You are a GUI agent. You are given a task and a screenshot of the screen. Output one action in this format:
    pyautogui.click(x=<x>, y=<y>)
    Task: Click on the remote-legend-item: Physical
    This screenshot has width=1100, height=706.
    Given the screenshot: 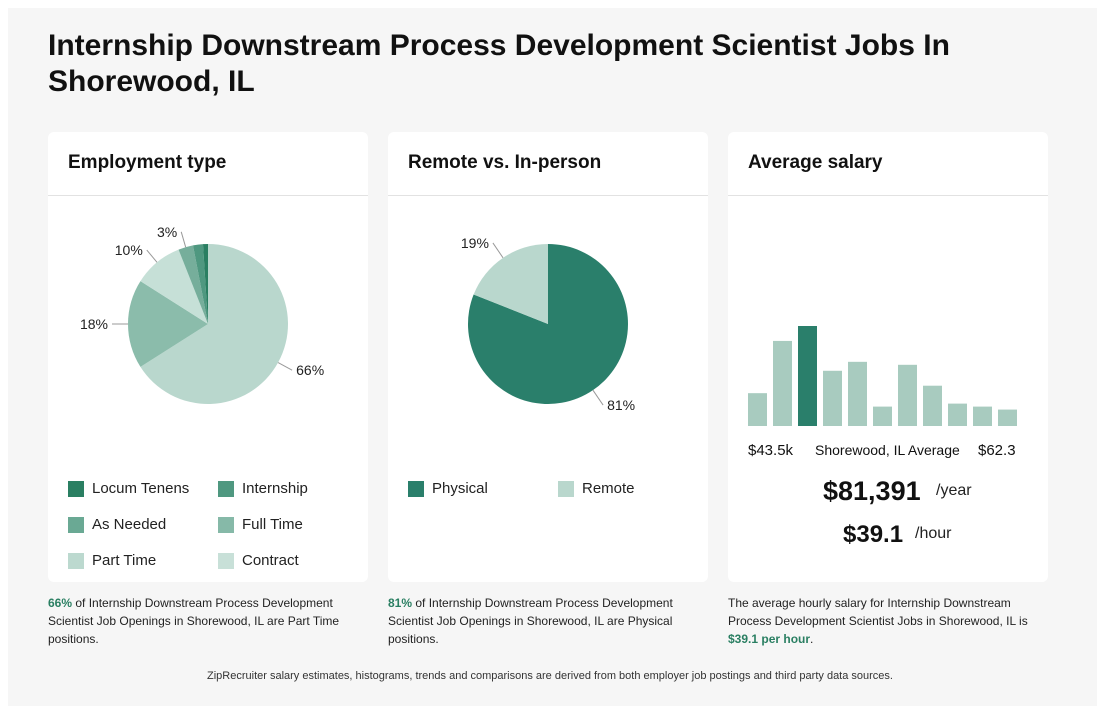 What is the action you would take?
    pyautogui.click(x=448, y=488)
    